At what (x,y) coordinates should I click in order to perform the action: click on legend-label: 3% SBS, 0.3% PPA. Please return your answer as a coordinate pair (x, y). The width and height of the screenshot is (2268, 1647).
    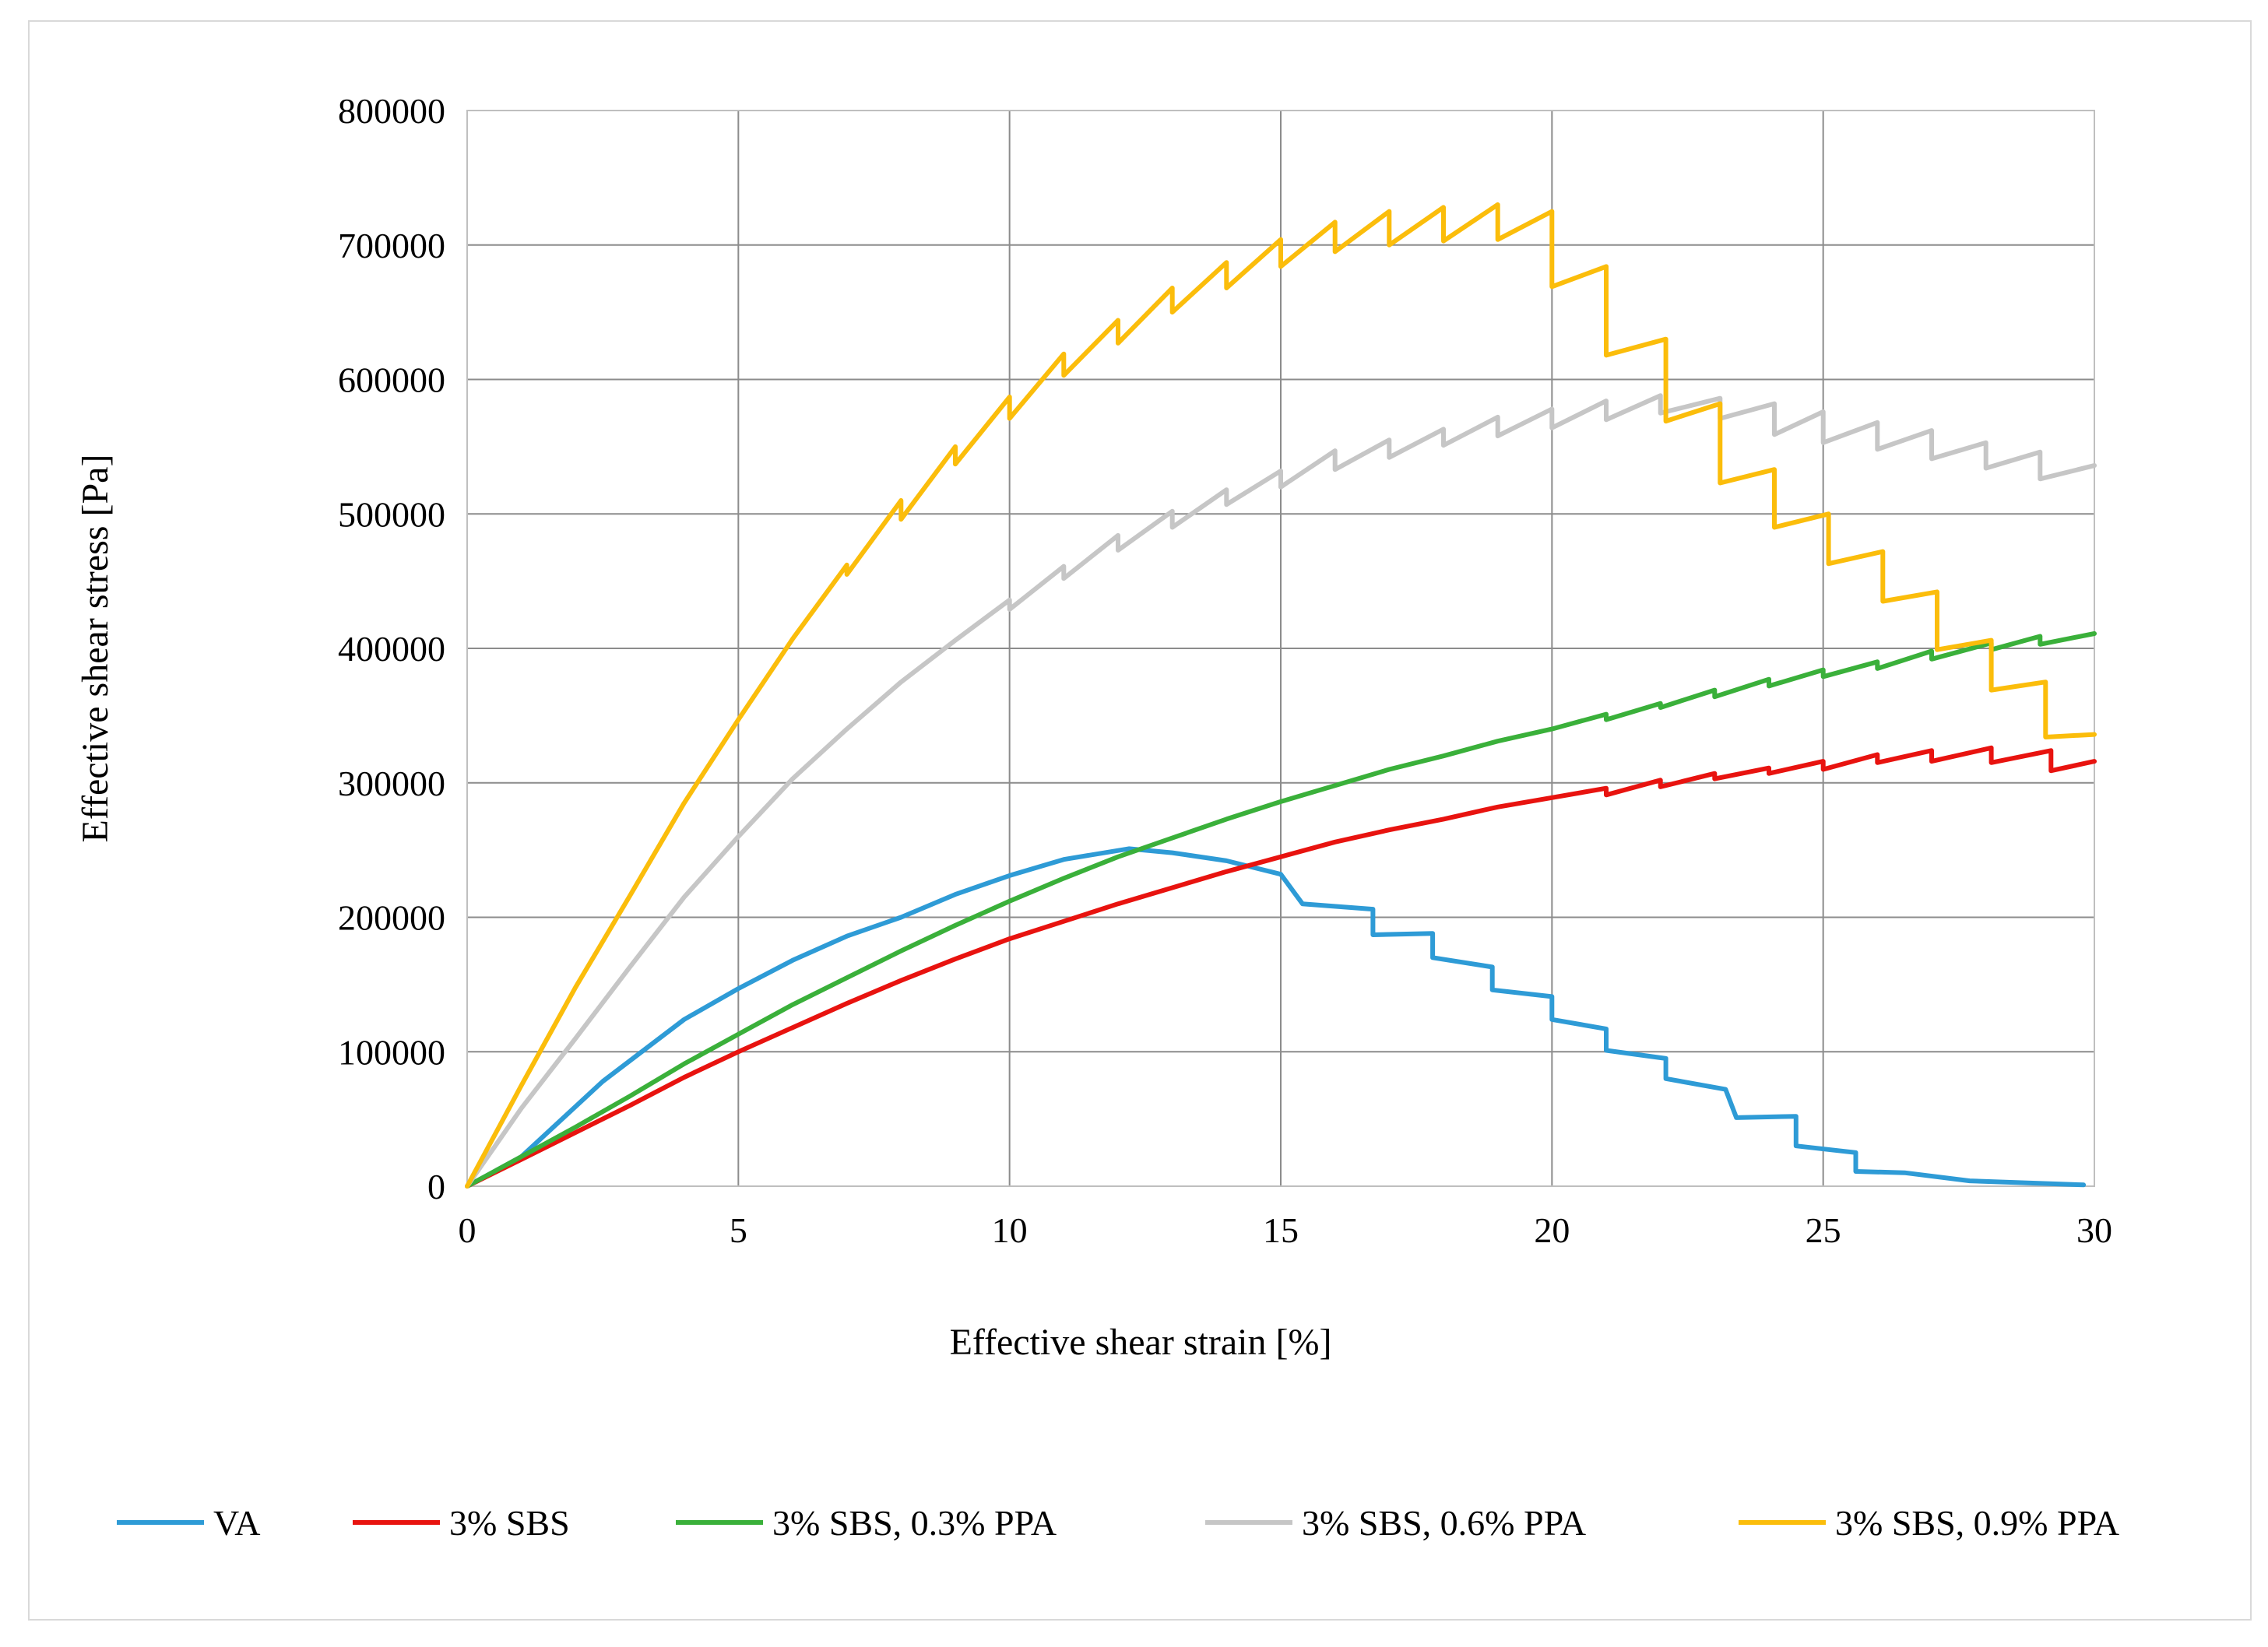
    Looking at the image, I should click on (914, 1523).